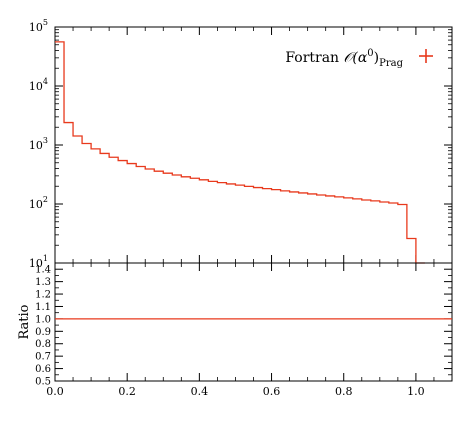 The height and width of the screenshot is (421, 467). I want to click on ratio-axis-title: Ratio, so click(24, 321).